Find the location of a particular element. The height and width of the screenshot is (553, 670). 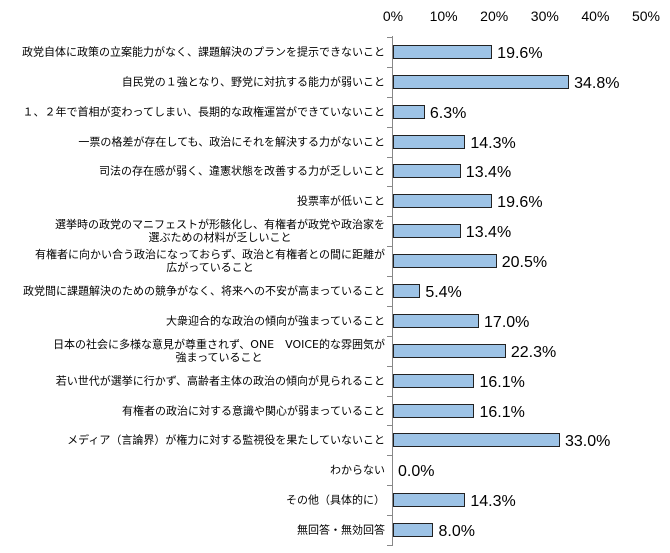

x-tick-label: 0% is located at coordinates (393, 16).